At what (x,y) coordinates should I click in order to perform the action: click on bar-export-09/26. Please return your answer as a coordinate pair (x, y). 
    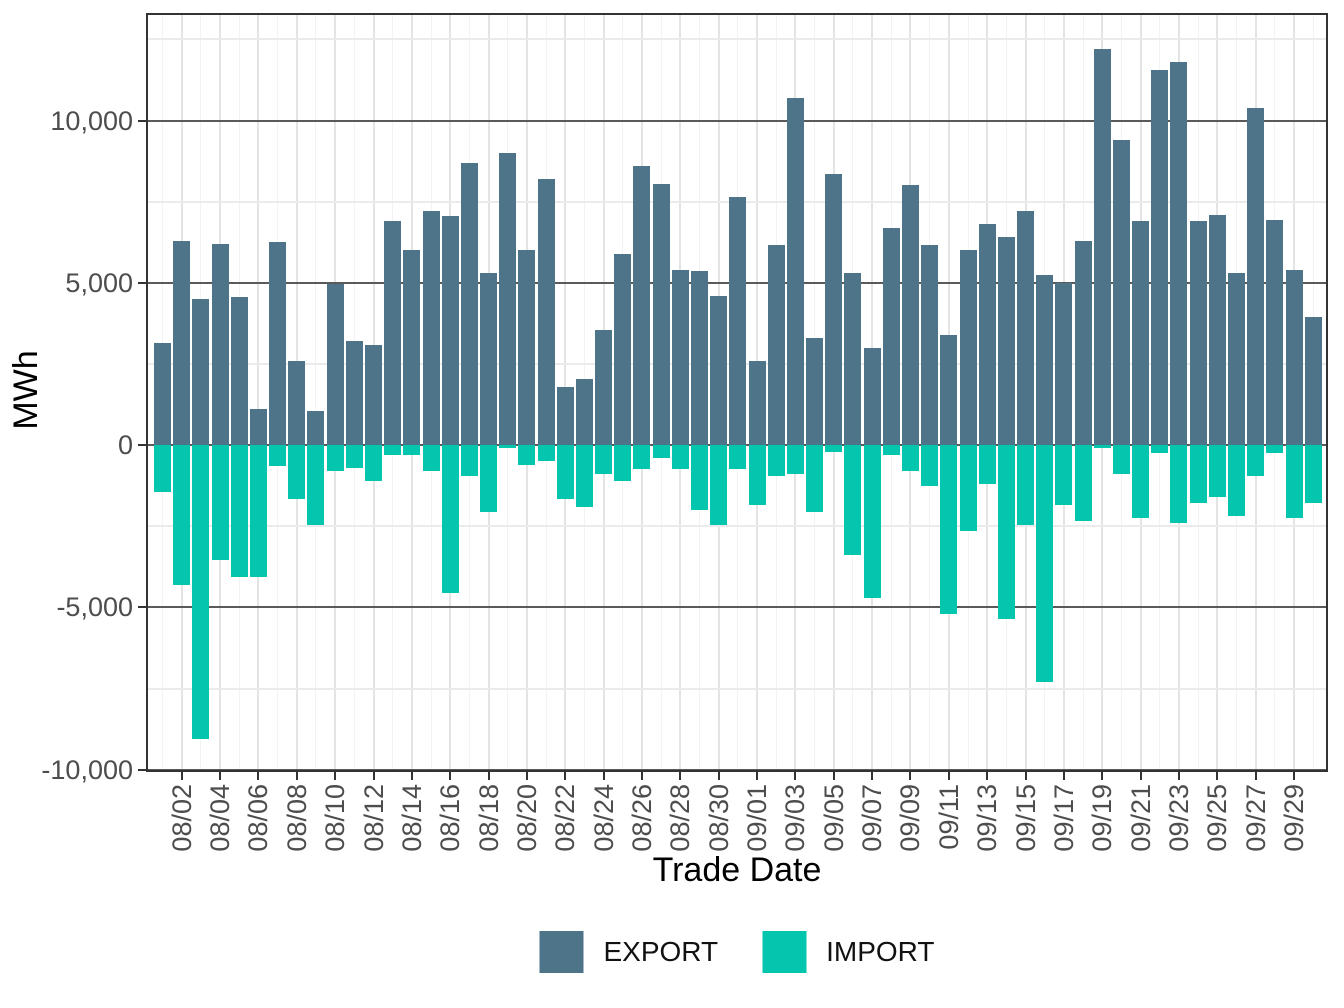
    Looking at the image, I should click on (1236, 359).